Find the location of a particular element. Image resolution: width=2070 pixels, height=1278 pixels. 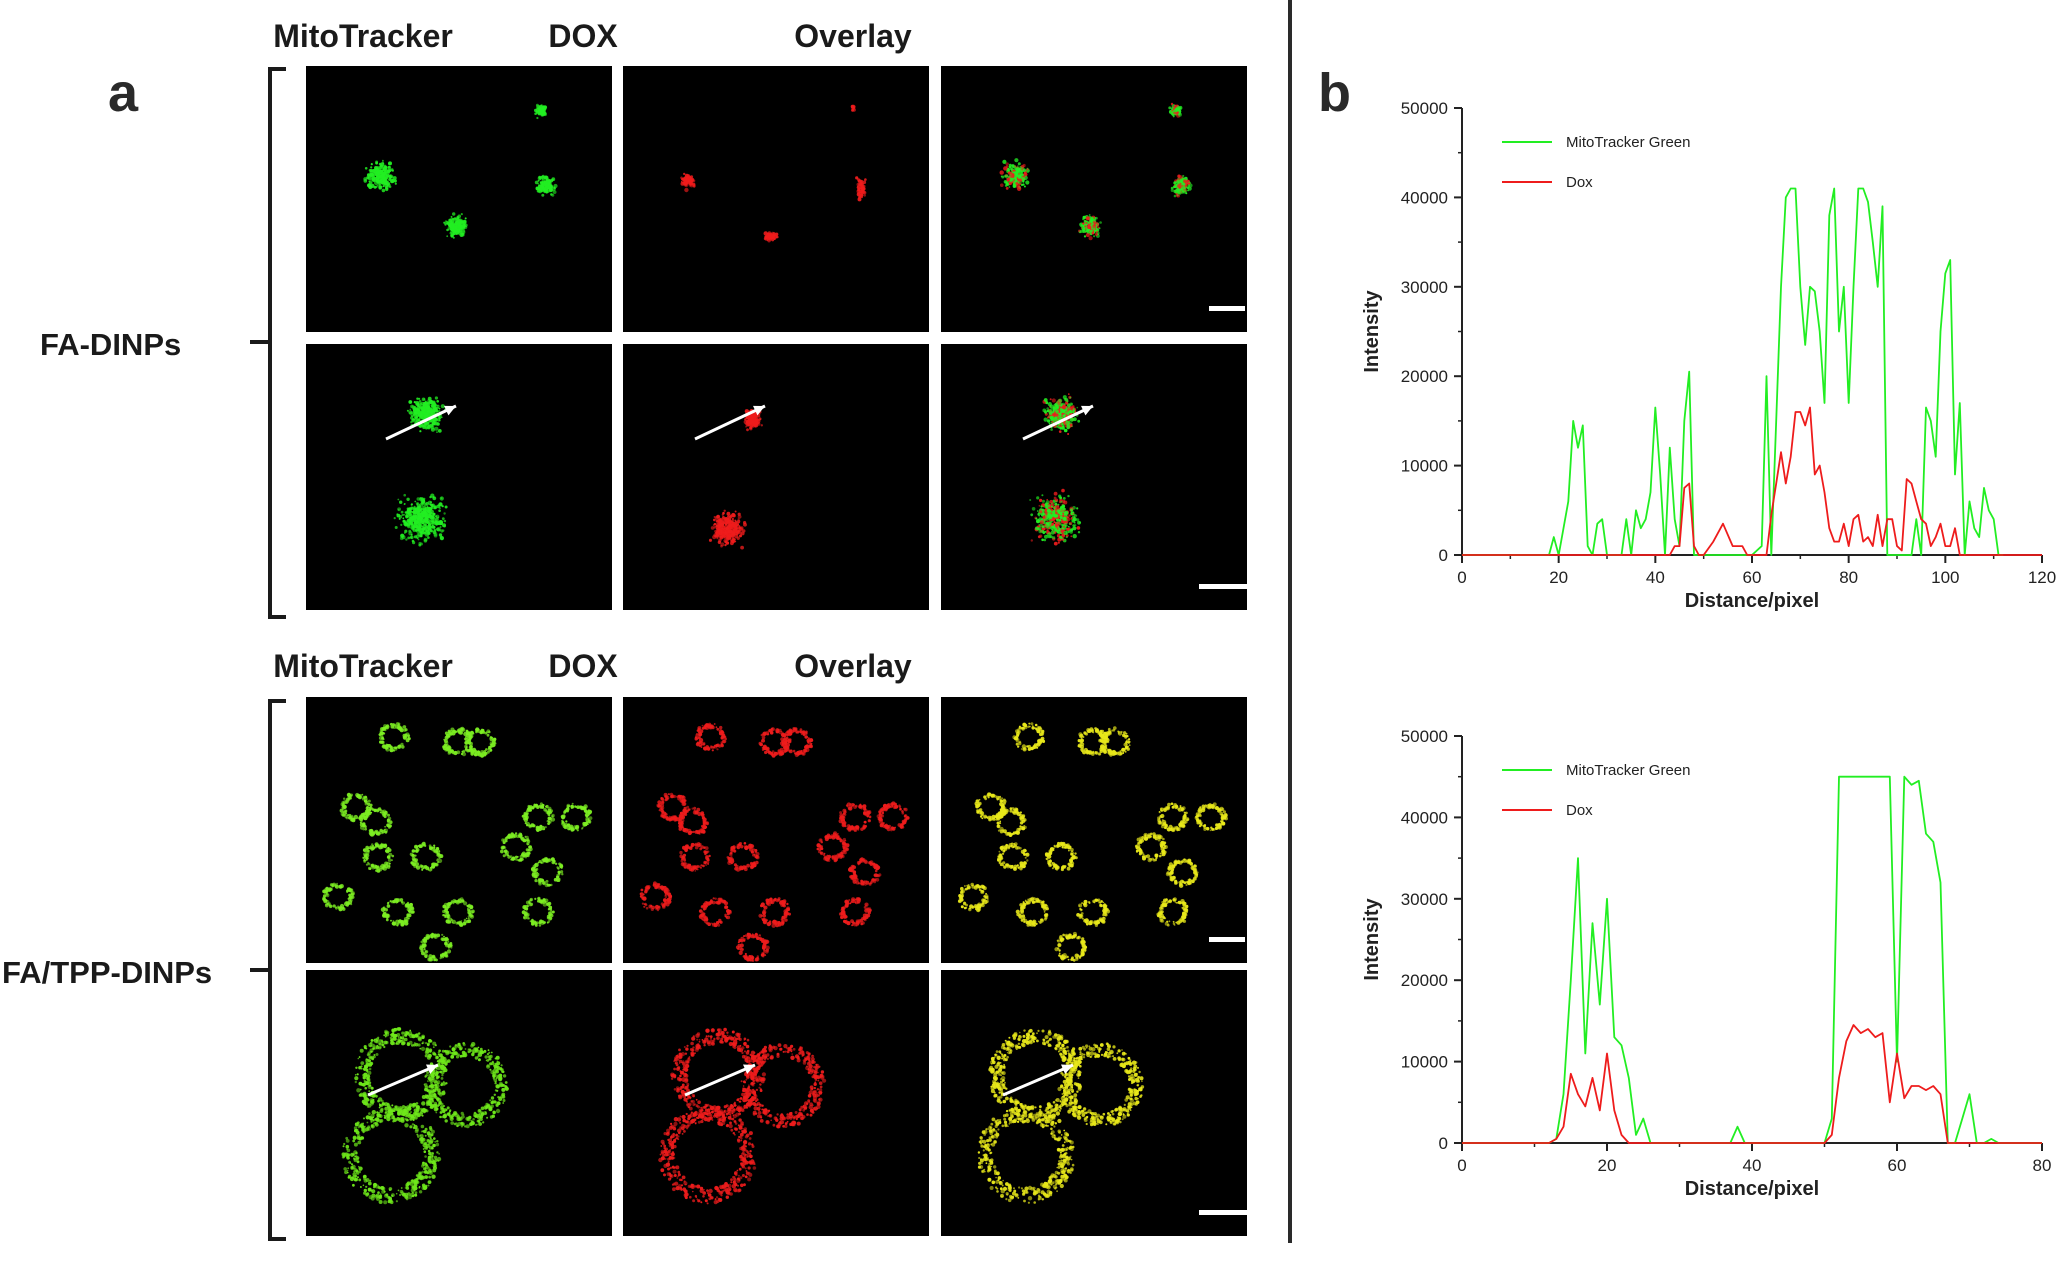

micrograph-fa-overlay-overview is located at coordinates (1094, 199).